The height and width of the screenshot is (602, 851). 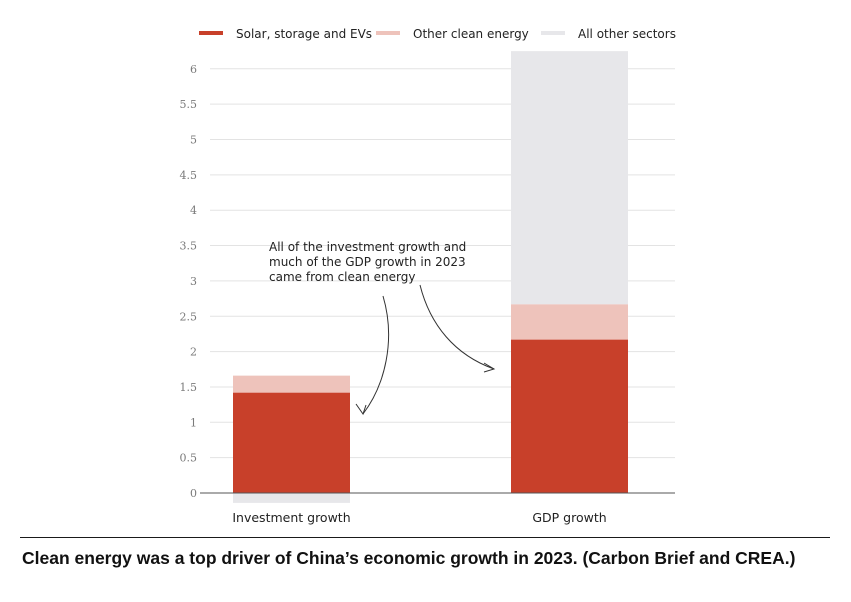 What do you see at coordinates (189, 458) in the screenshot?
I see `y-tick-label: 0.5` at bounding box center [189, 458].